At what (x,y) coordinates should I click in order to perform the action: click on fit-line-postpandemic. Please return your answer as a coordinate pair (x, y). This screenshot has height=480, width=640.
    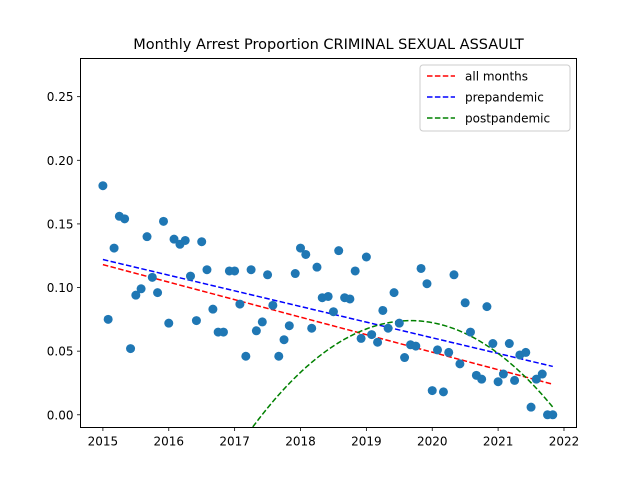
    Looking at the image, I should click on (402, 373).